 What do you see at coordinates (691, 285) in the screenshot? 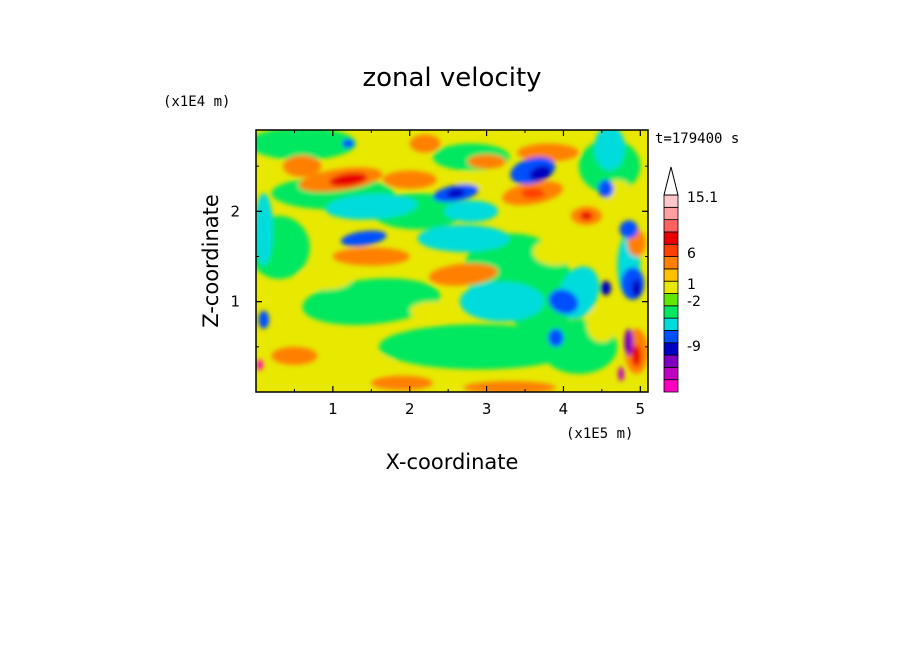
I see `colorbar-tick-label: 1` at bounding box center [691, 285].